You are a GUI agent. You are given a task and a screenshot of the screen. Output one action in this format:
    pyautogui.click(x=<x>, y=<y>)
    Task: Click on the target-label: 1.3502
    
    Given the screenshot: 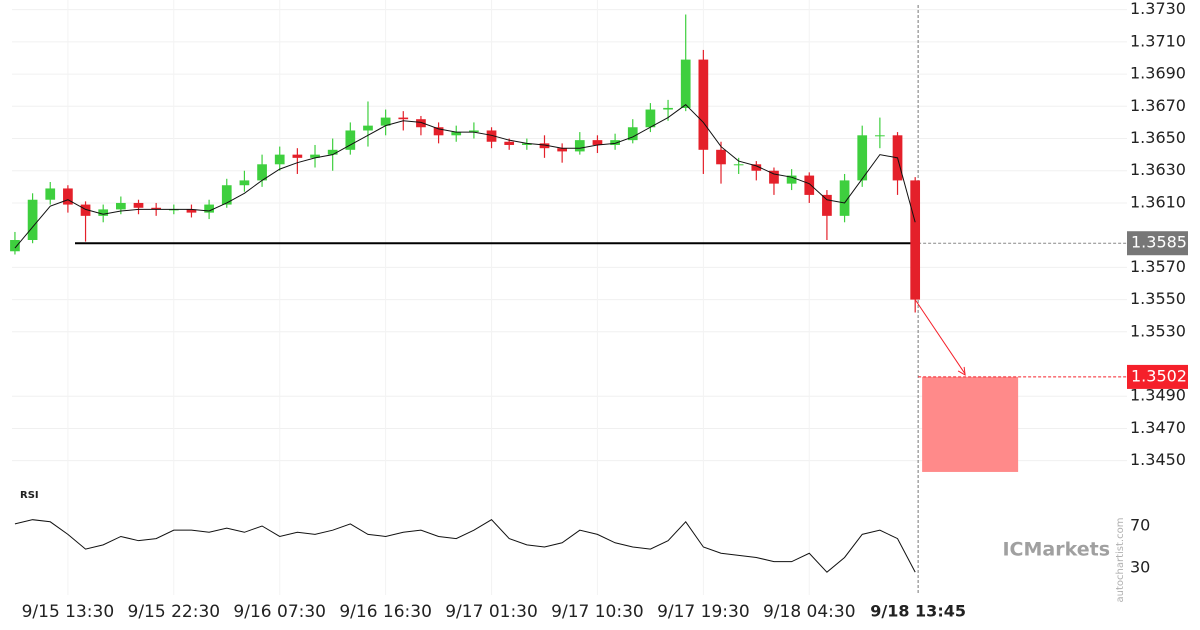 What is the action you would take?
    pyautogui.click(x=1159, y=375)
    